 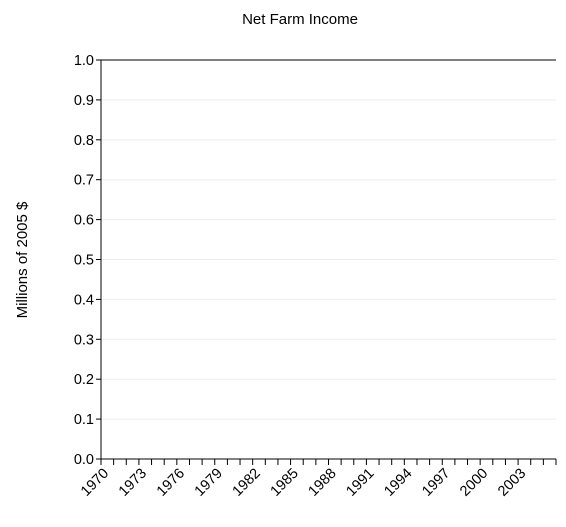 What do you see at coordinates (474, 483) in the screenshot?
I see `x-tick-label: 2000` at bounding box center [474, 483].